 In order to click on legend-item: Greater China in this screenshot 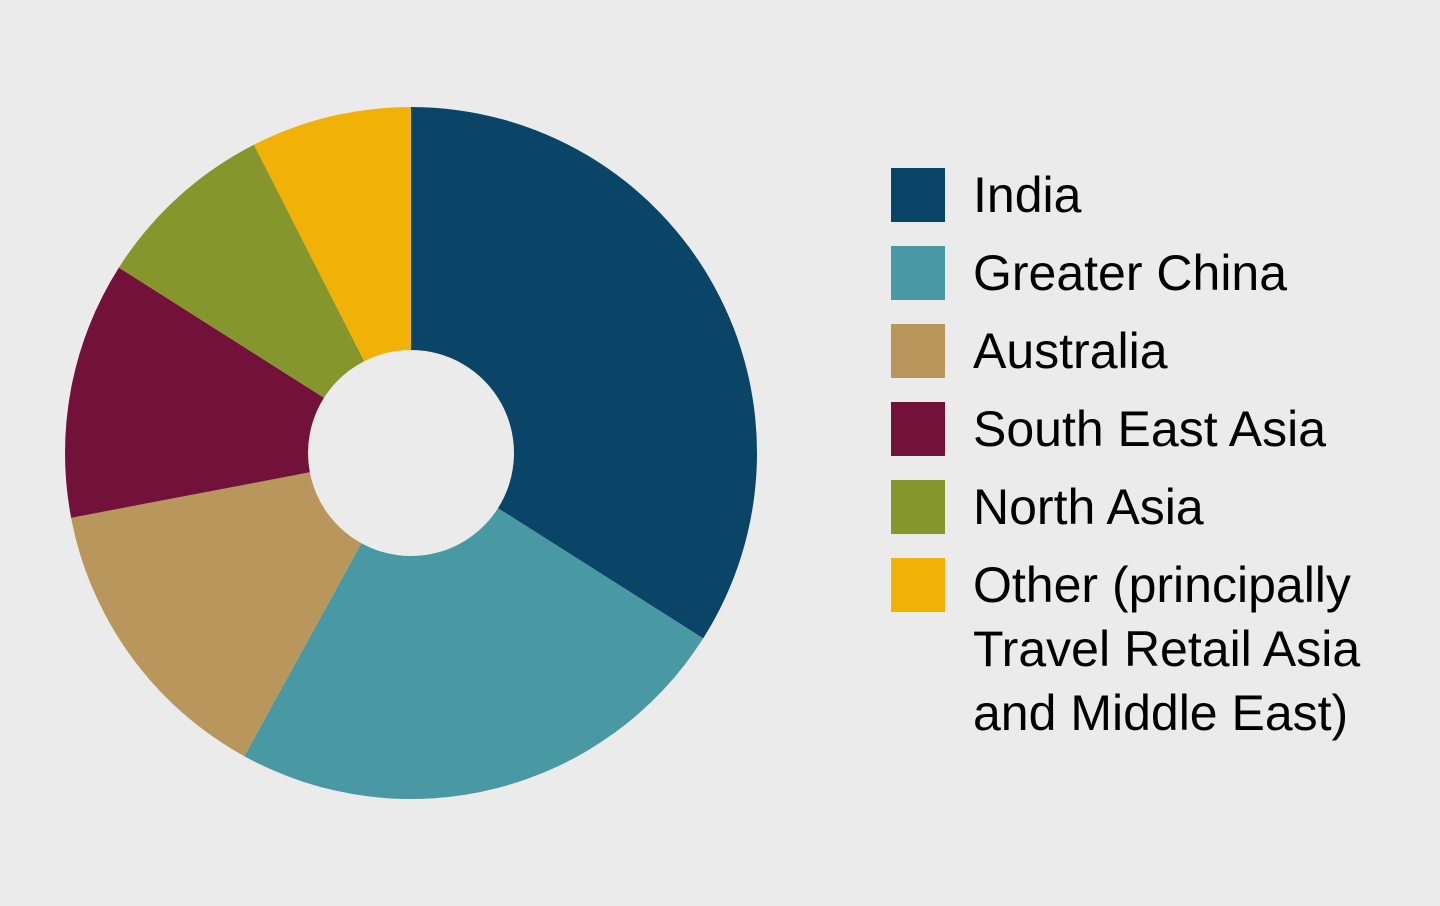, I will do `click(1161, 273)`.